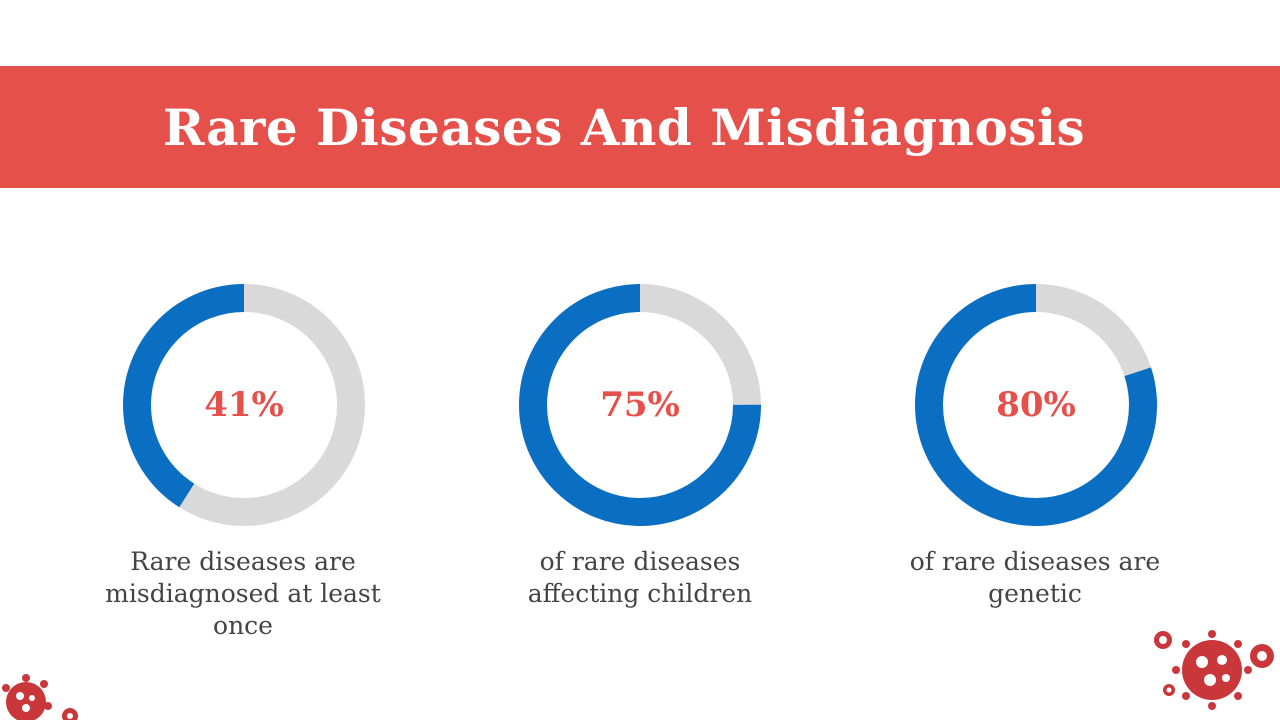  I want to click on donut-percent-label-2: 75%, so click(640, 405).